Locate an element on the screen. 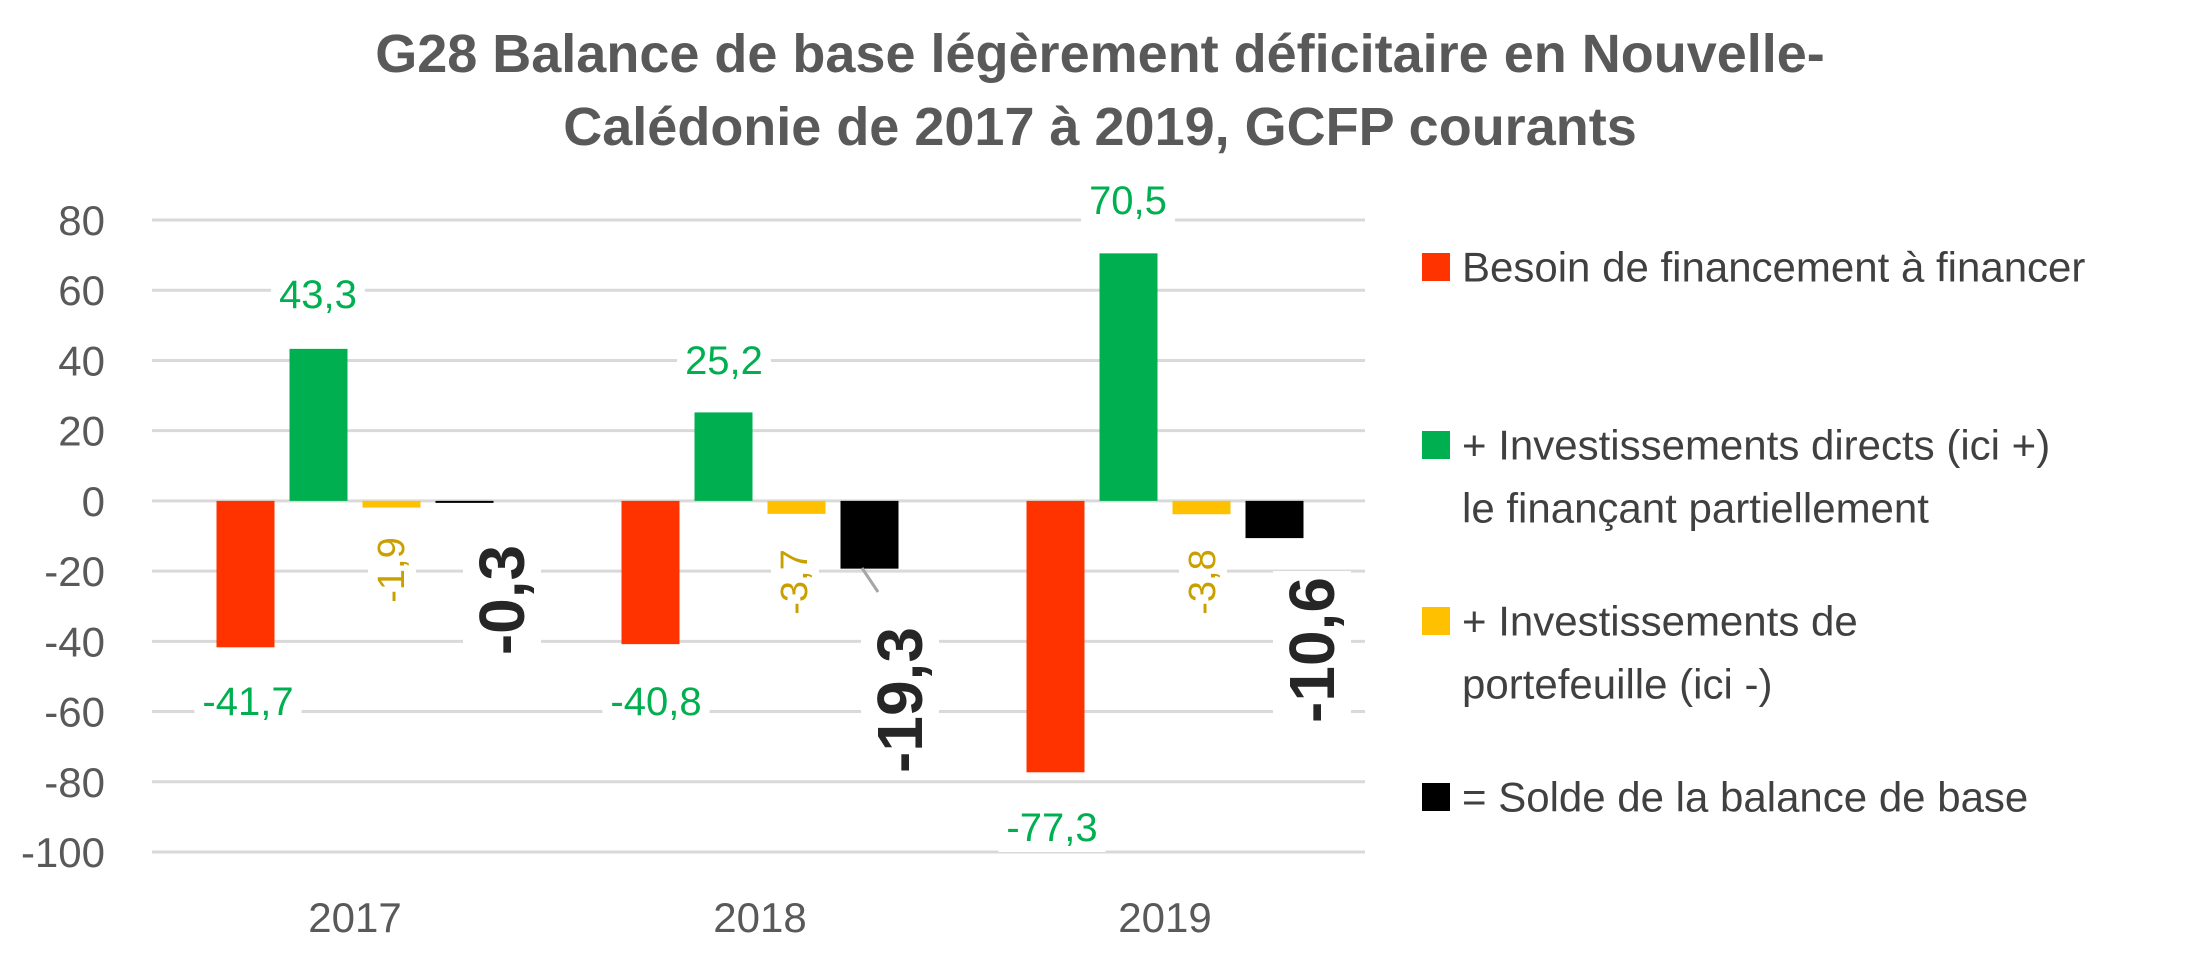  legend-label: portefeuille (ici -) is located at coordinates (1617, 684).